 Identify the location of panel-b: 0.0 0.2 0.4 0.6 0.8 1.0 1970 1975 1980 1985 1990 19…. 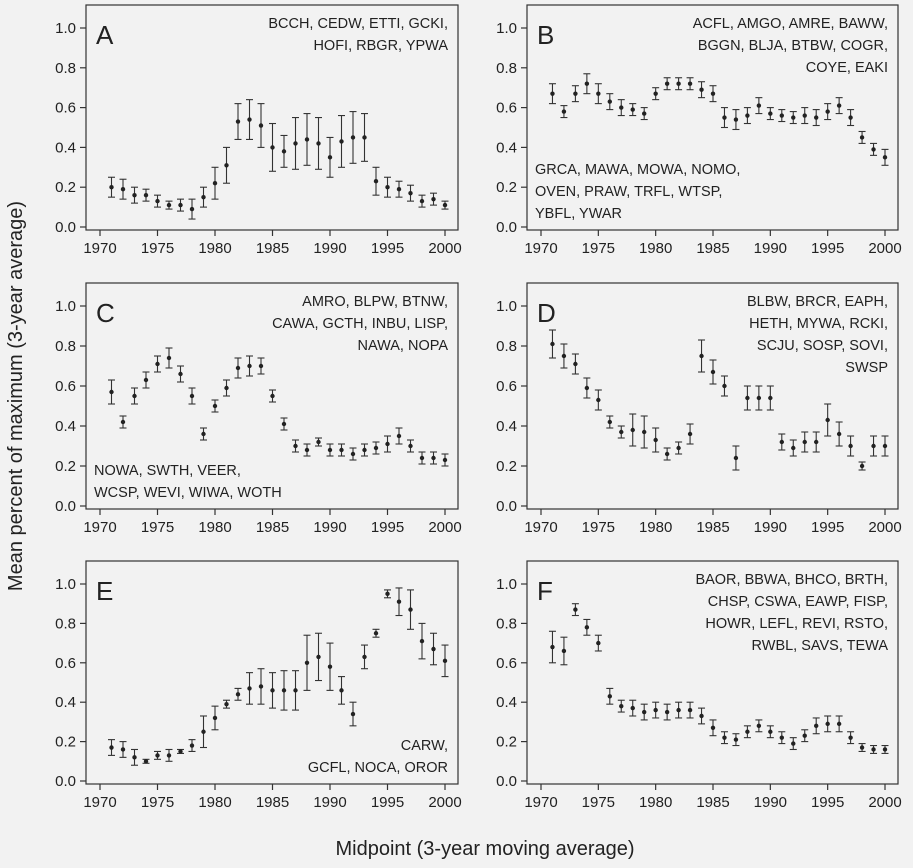
(699, 130).